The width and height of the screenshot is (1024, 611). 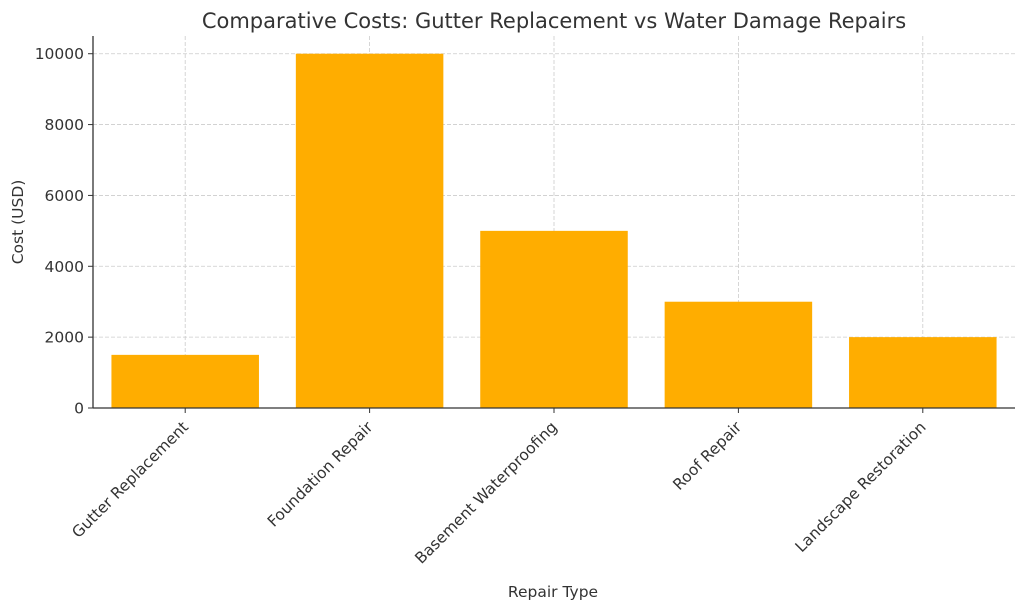 What do you see at coordinates (64, 267) in the screenshot?
I see `y-tick-label: 4000` at bounding box center [64, 267].